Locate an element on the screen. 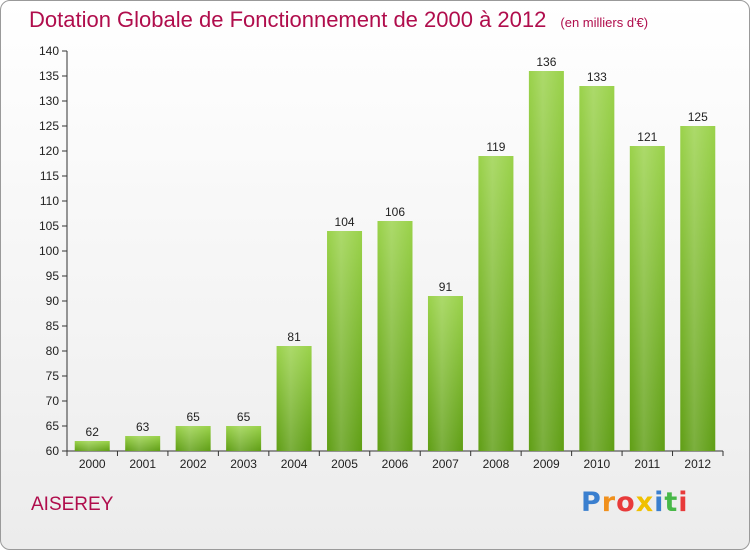  x-tick-label: 2001 is located at coordinates (142, 464).